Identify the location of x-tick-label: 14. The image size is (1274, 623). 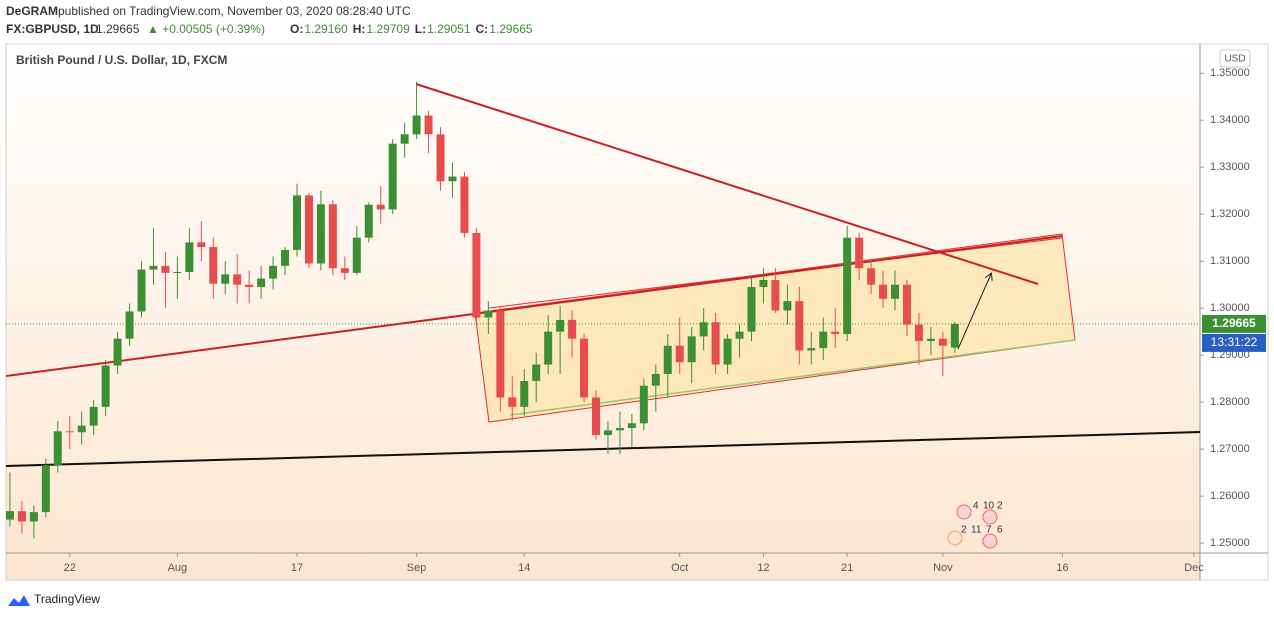
(524, 568).